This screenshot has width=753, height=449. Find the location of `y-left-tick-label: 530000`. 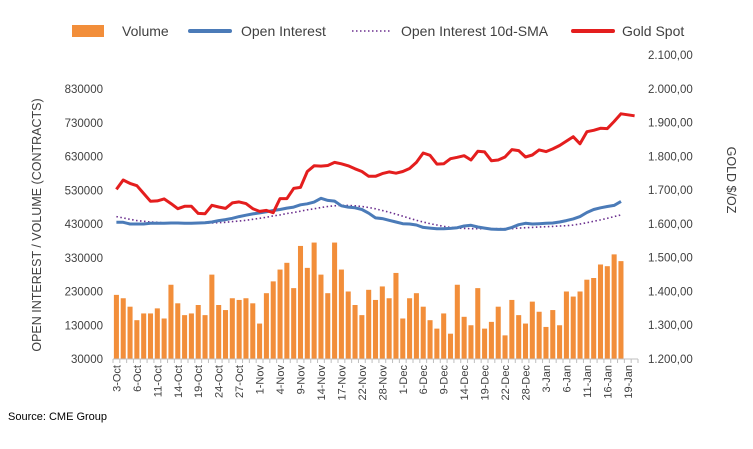

y-left-tick-label: 530000 is located at coordinates (84, 191).